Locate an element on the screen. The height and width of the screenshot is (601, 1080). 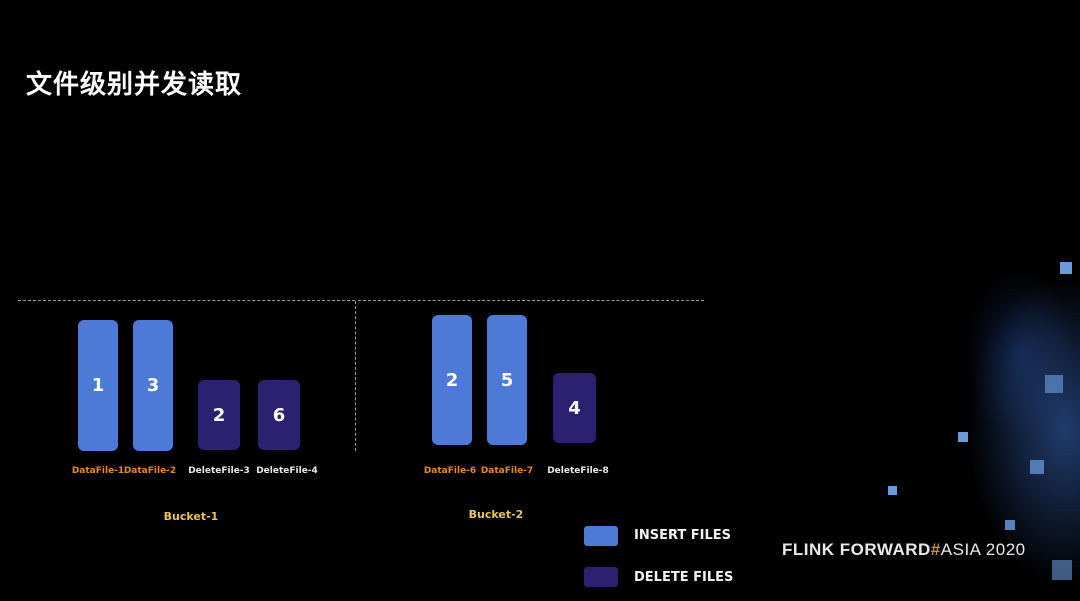
legend-delete-label: DELETE FILES is located at coordinates (684, 577).